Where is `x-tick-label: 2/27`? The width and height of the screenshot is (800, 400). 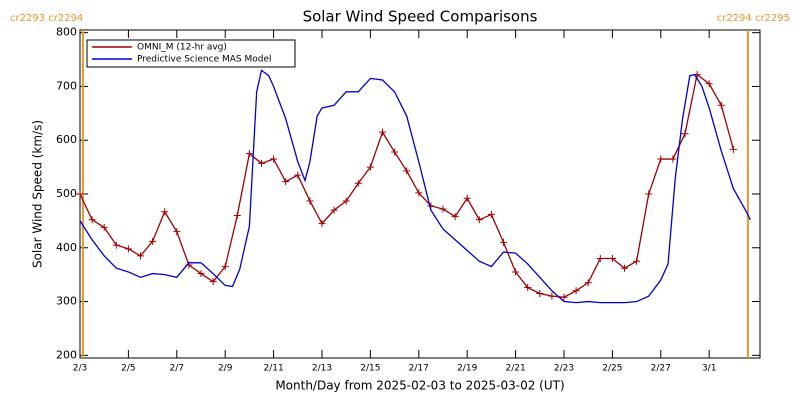
x-tick-label: 2/27 is located at coordinates (661, 369).